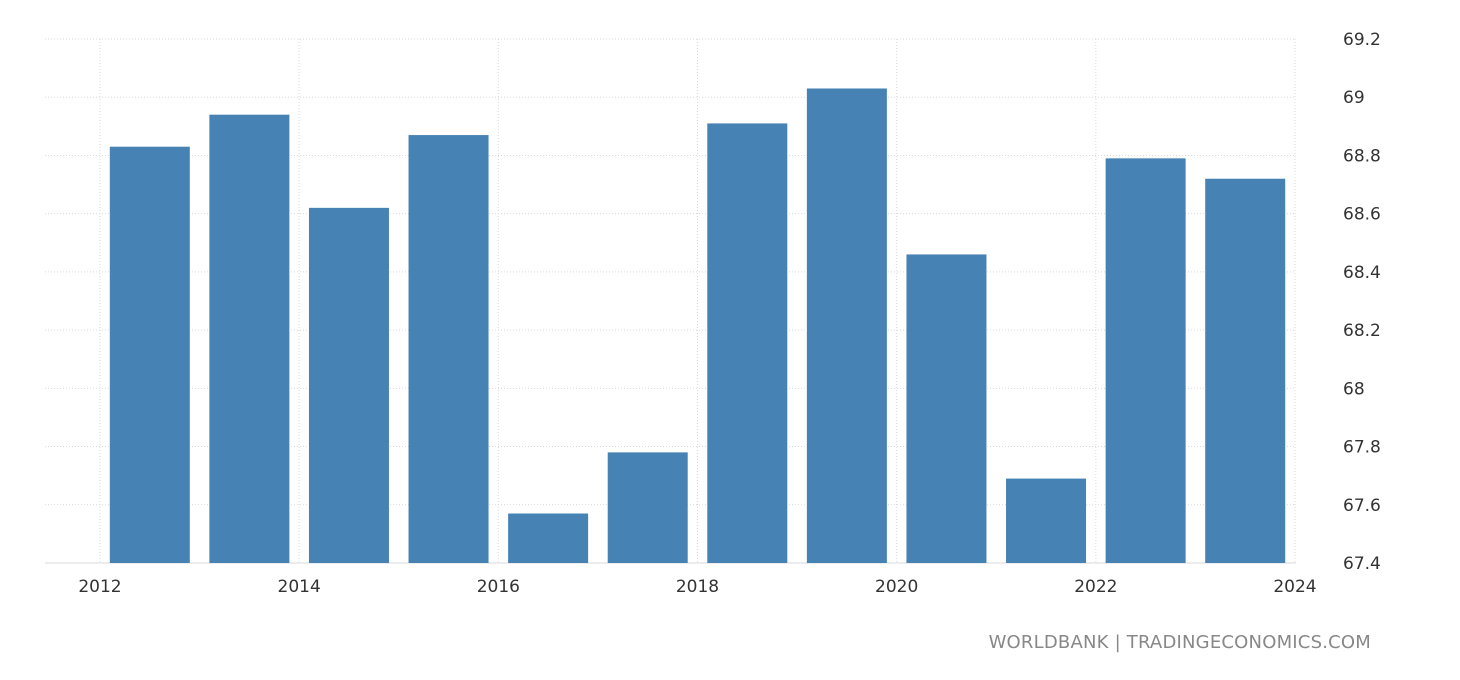 This screenshot has width=1460, height=680. Describe the element at coordinates (1362, 40) in the screenshot. I see `y-tick-label: 69.2` at that location.